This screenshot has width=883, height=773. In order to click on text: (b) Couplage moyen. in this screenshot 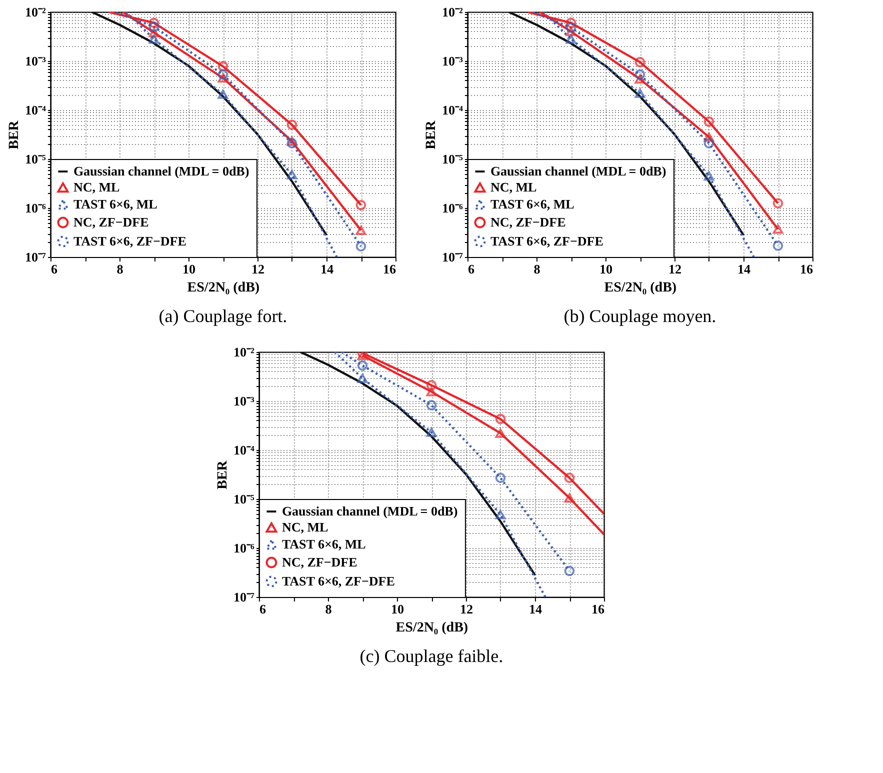, I will do `click(640, 316)`.